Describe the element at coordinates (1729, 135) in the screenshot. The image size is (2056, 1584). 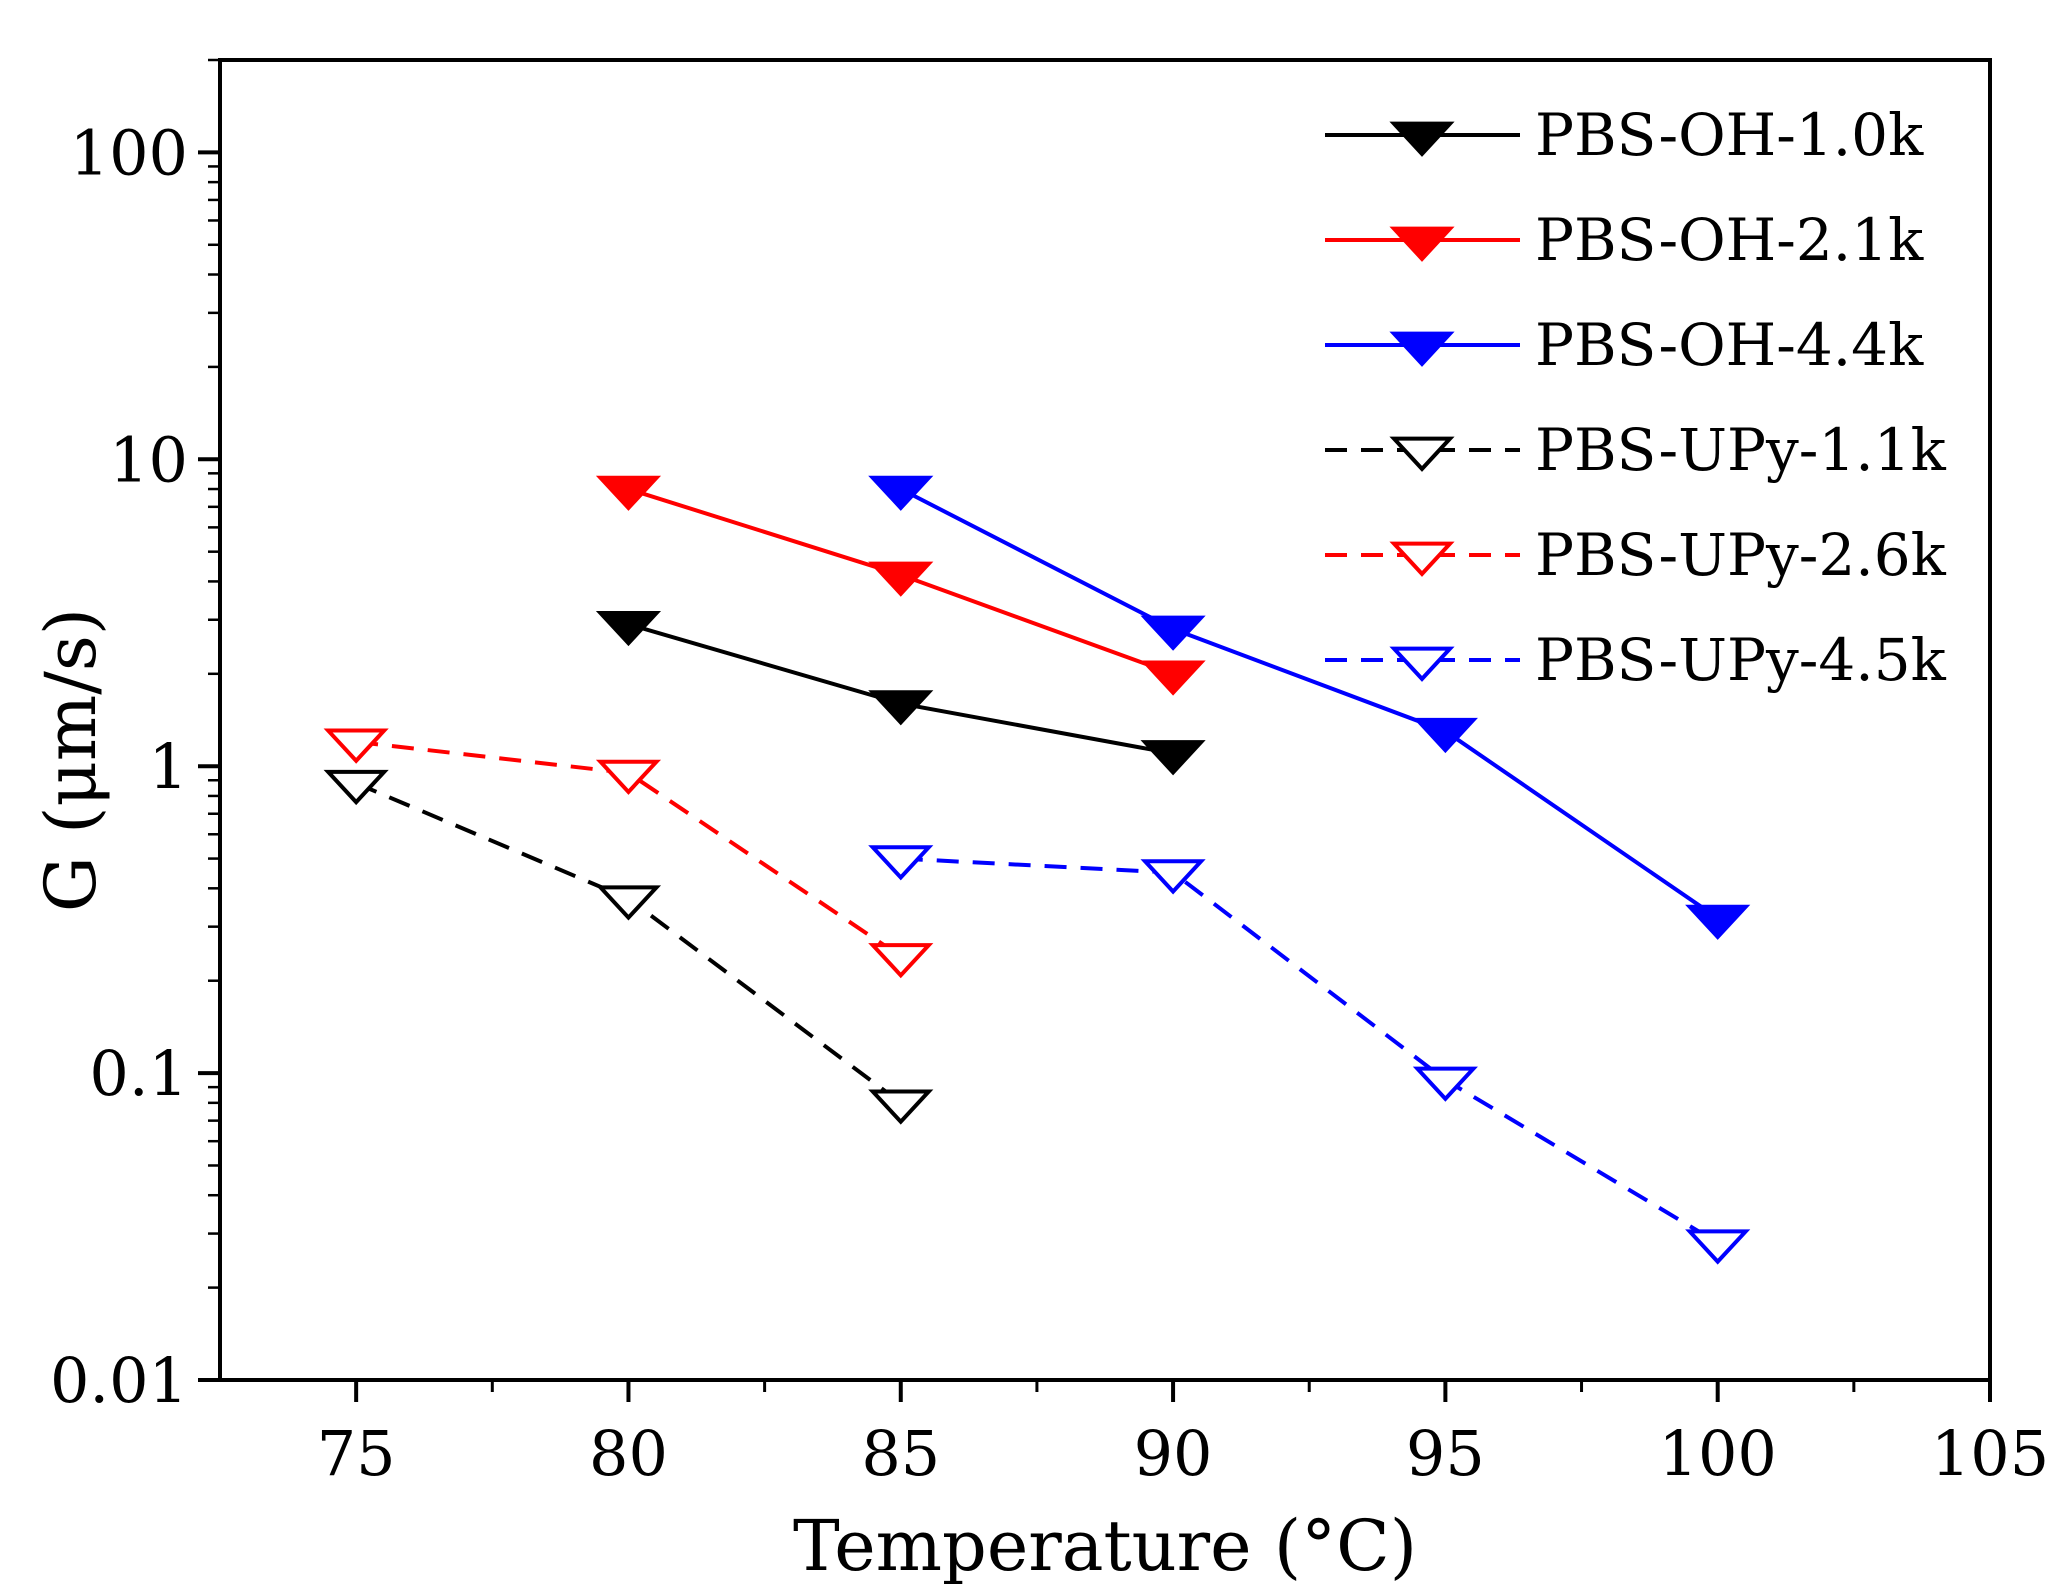
I see `legend-label: PBS-OH-1.0k` at that location.